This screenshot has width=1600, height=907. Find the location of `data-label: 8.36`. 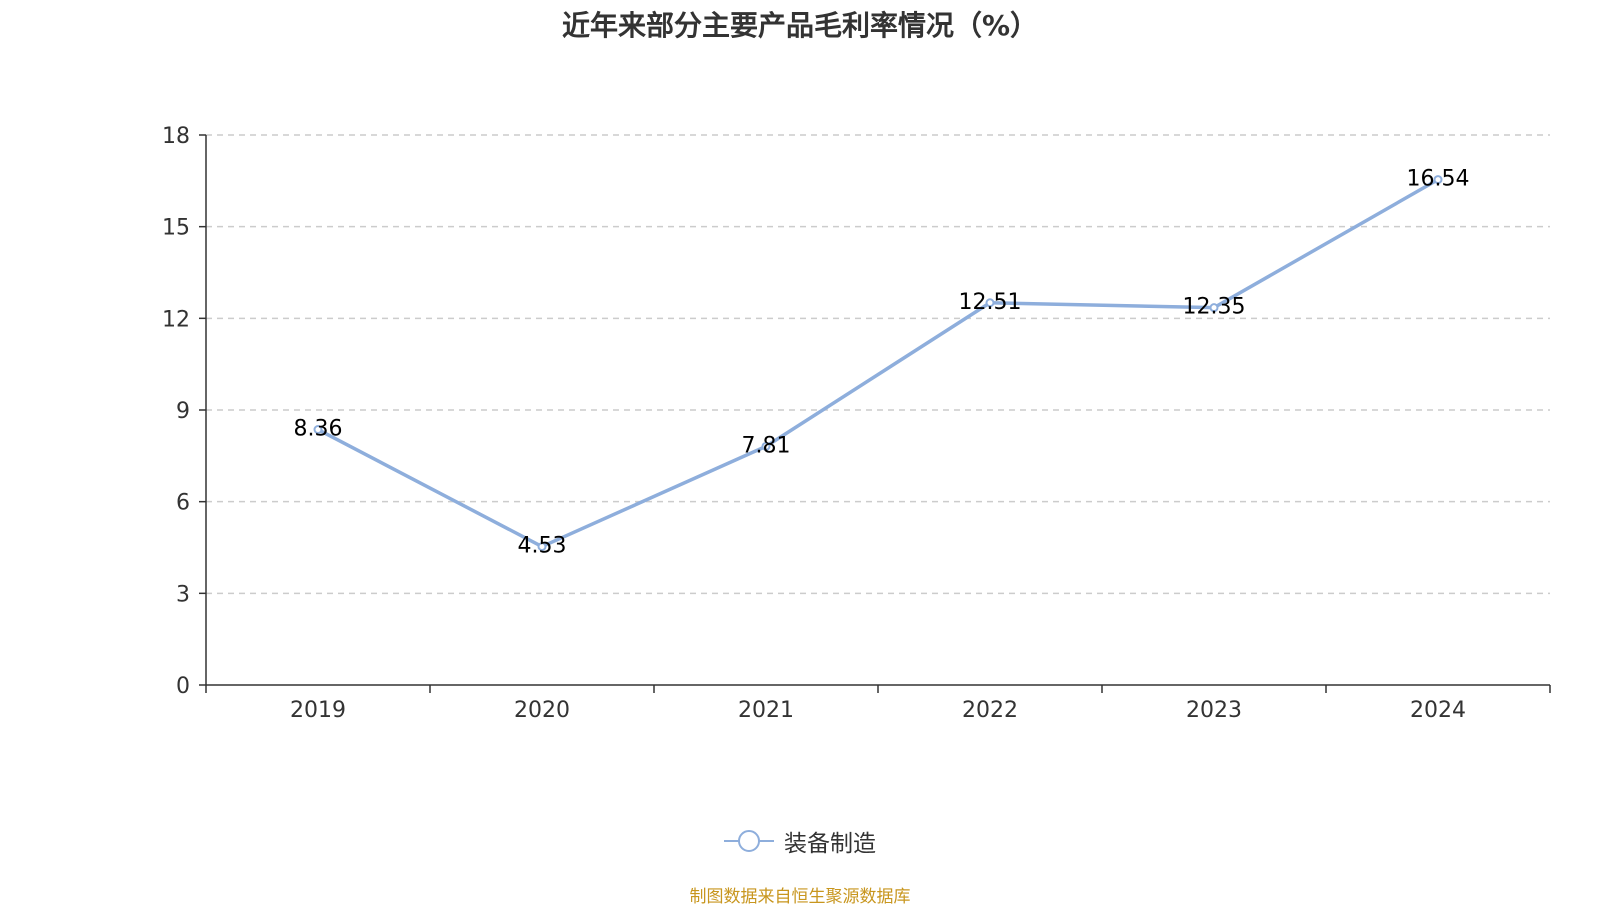

data-label: 8.36 is located at coordinates (318, 429).